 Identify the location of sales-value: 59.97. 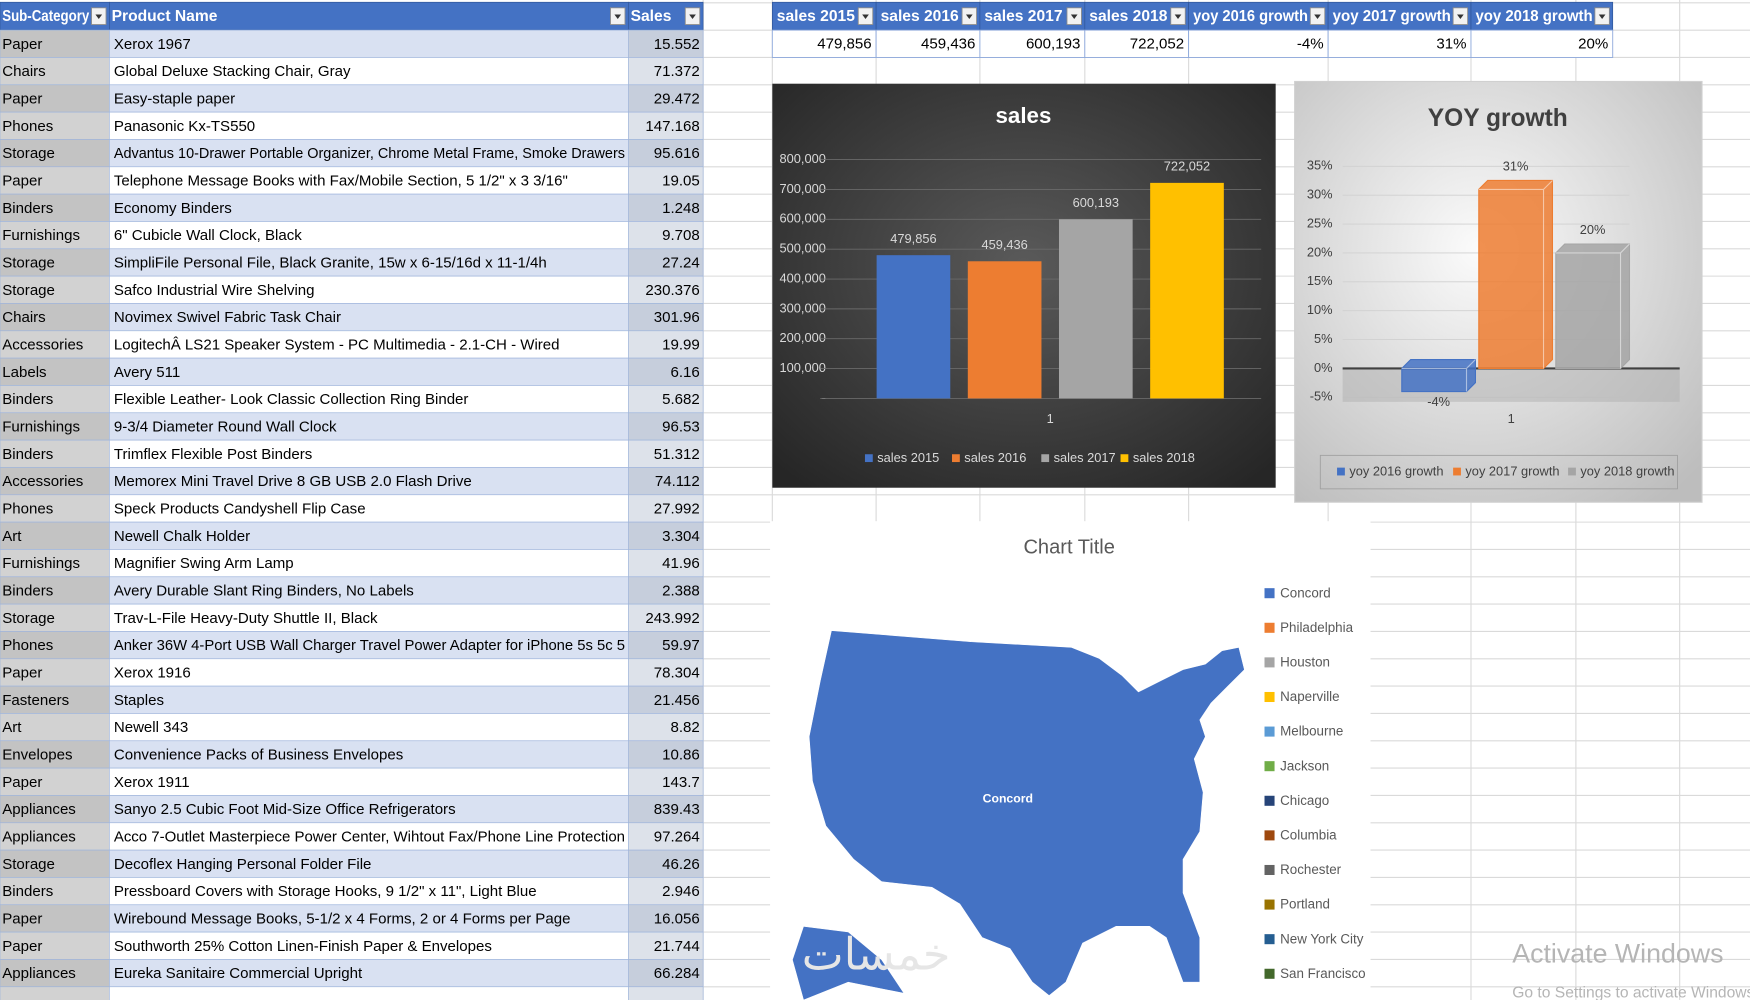
(681, 645).